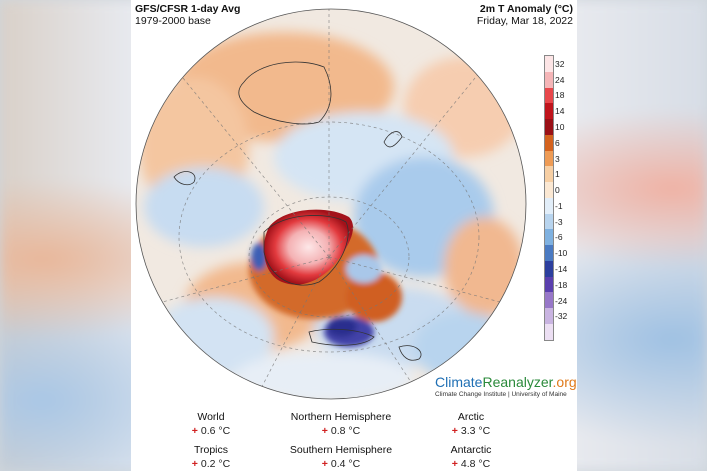  I want to click on stat-value: 0.4 °C, so click(345, 464).